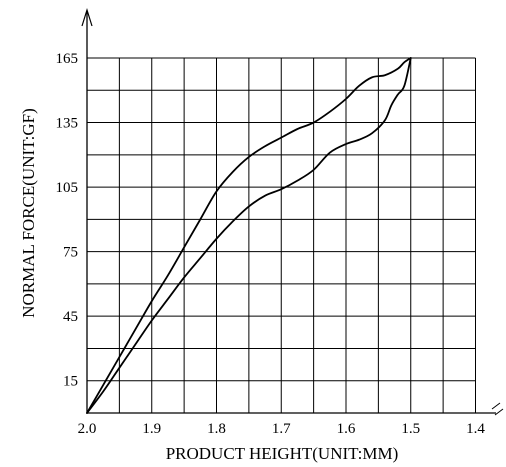 This screenshot has height=467, width=506. Describe the element at coordinates (70, 317) in the screenshot. I see `y-tick-label: 45` at that location.